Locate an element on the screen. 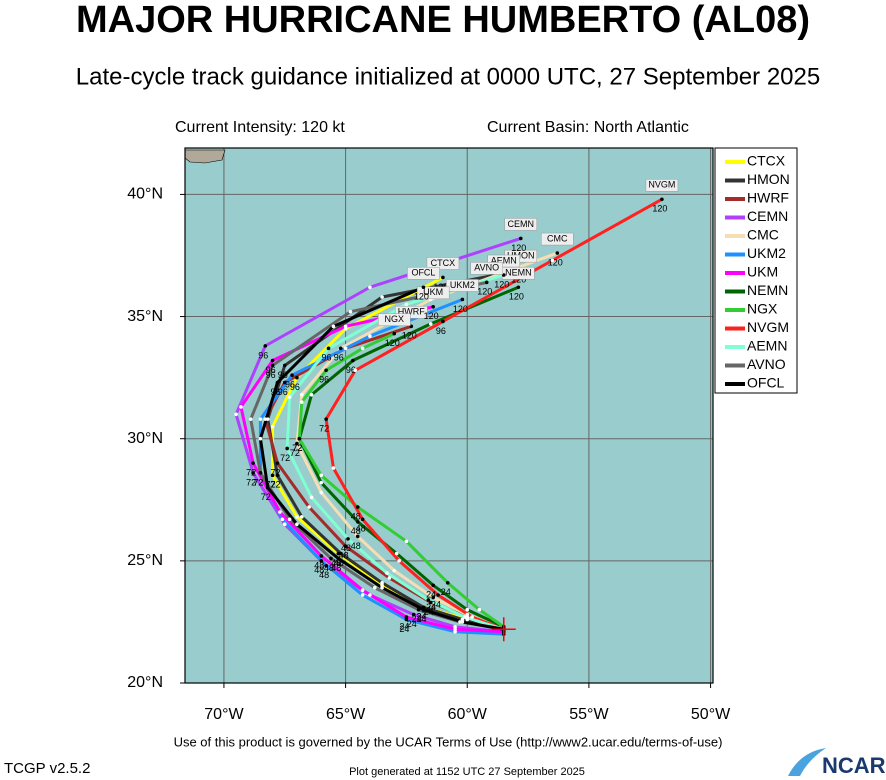 This screenshot has width=886, height=780. legend-label: NGX is located at coordinates (762, 309).